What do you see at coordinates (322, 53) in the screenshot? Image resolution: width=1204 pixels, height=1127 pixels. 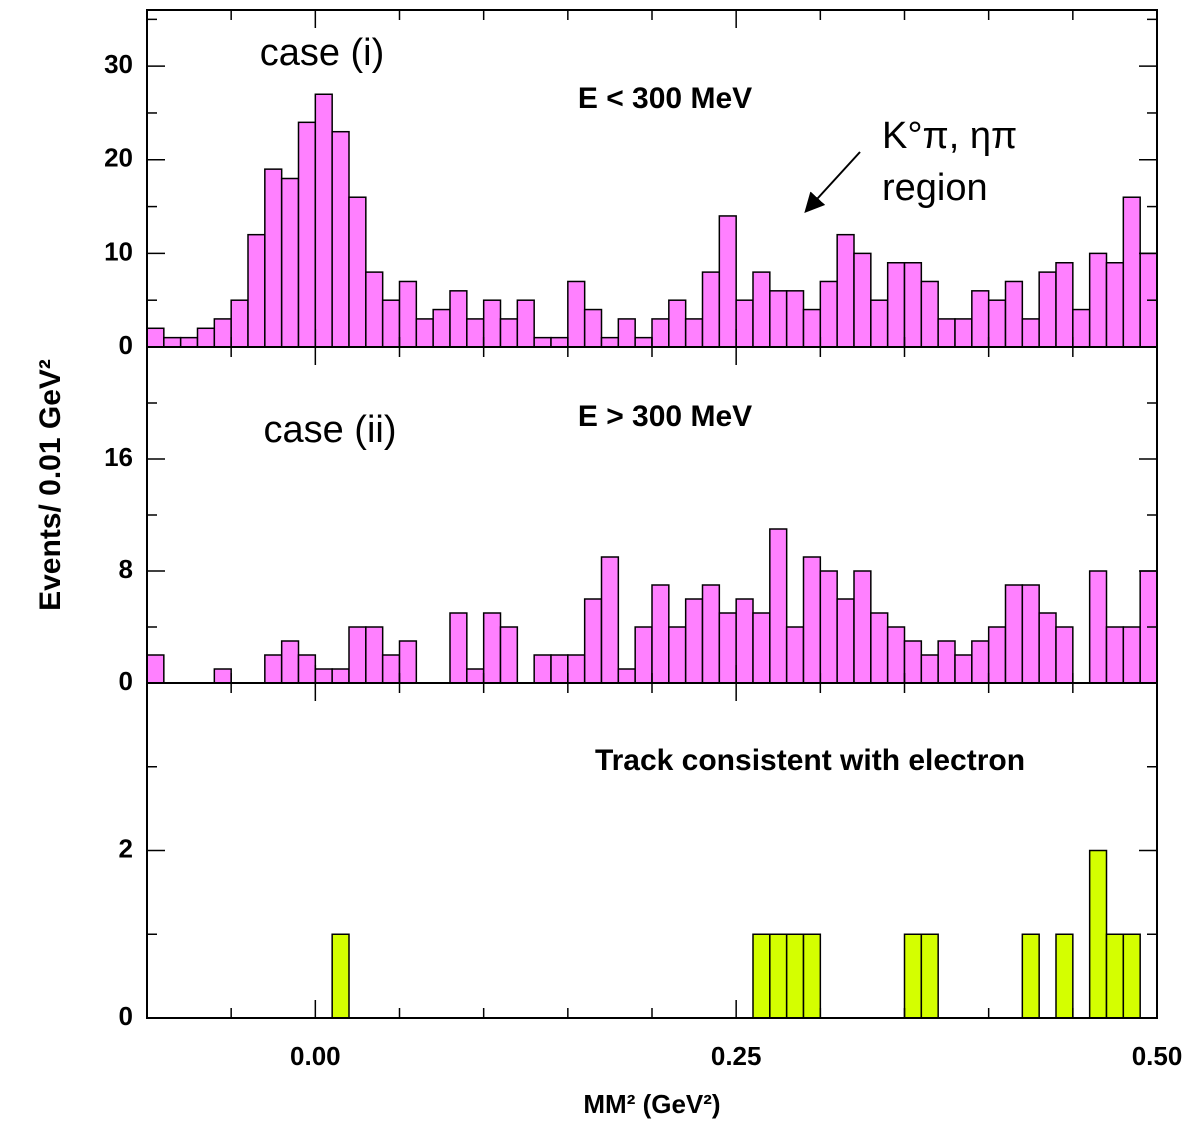 I see `annotation: case (i)` at bounding box center [322, 53].